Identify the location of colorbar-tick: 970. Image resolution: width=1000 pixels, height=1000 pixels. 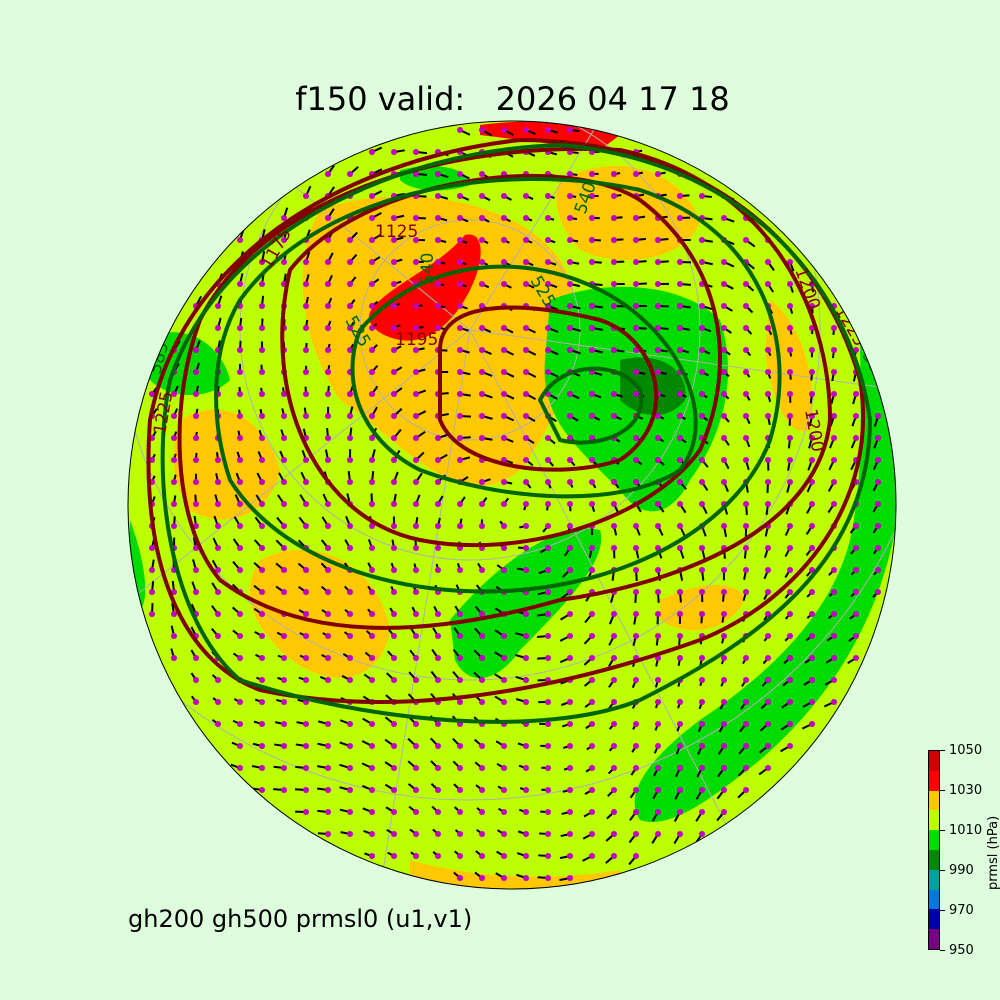
(957, 910).